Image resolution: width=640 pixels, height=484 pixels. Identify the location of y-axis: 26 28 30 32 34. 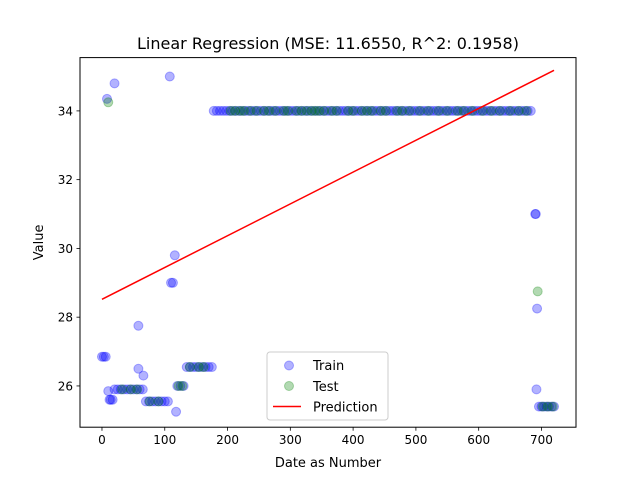
(69, 248).